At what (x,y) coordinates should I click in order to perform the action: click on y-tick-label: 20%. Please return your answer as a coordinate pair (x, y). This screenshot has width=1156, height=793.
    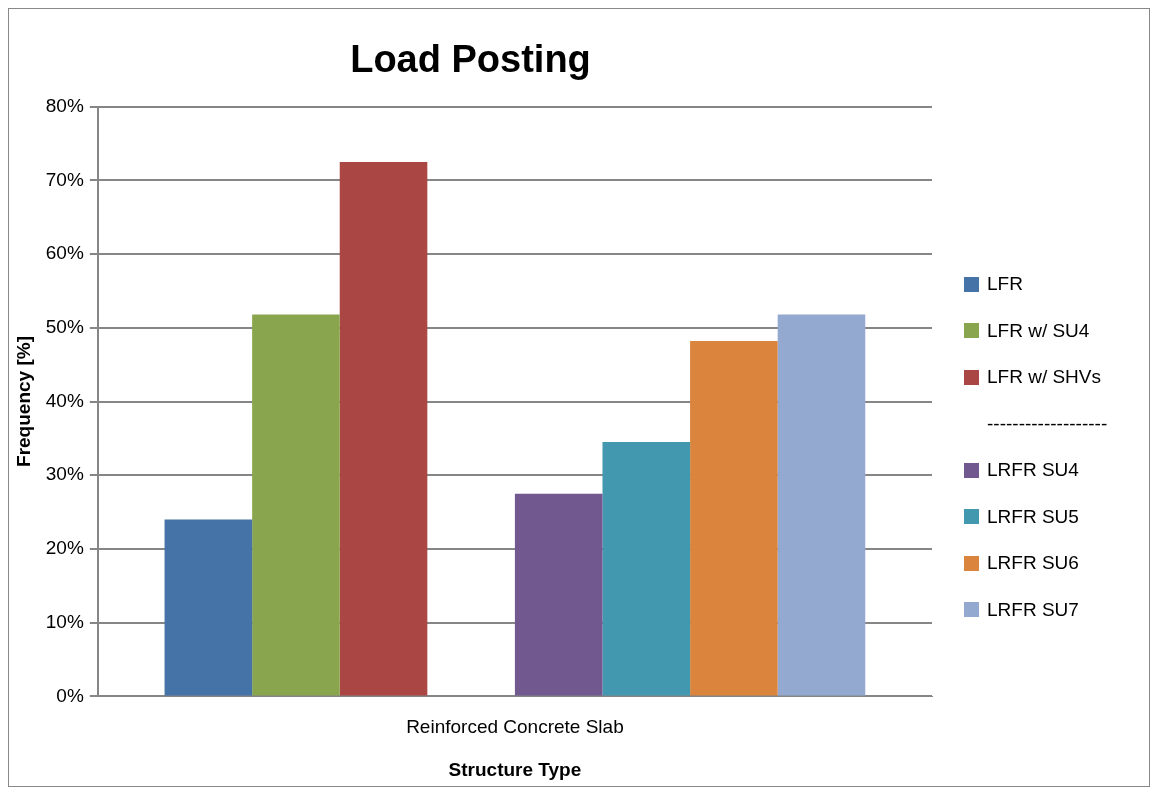
    Looking at the image, I should click on (64, 548).